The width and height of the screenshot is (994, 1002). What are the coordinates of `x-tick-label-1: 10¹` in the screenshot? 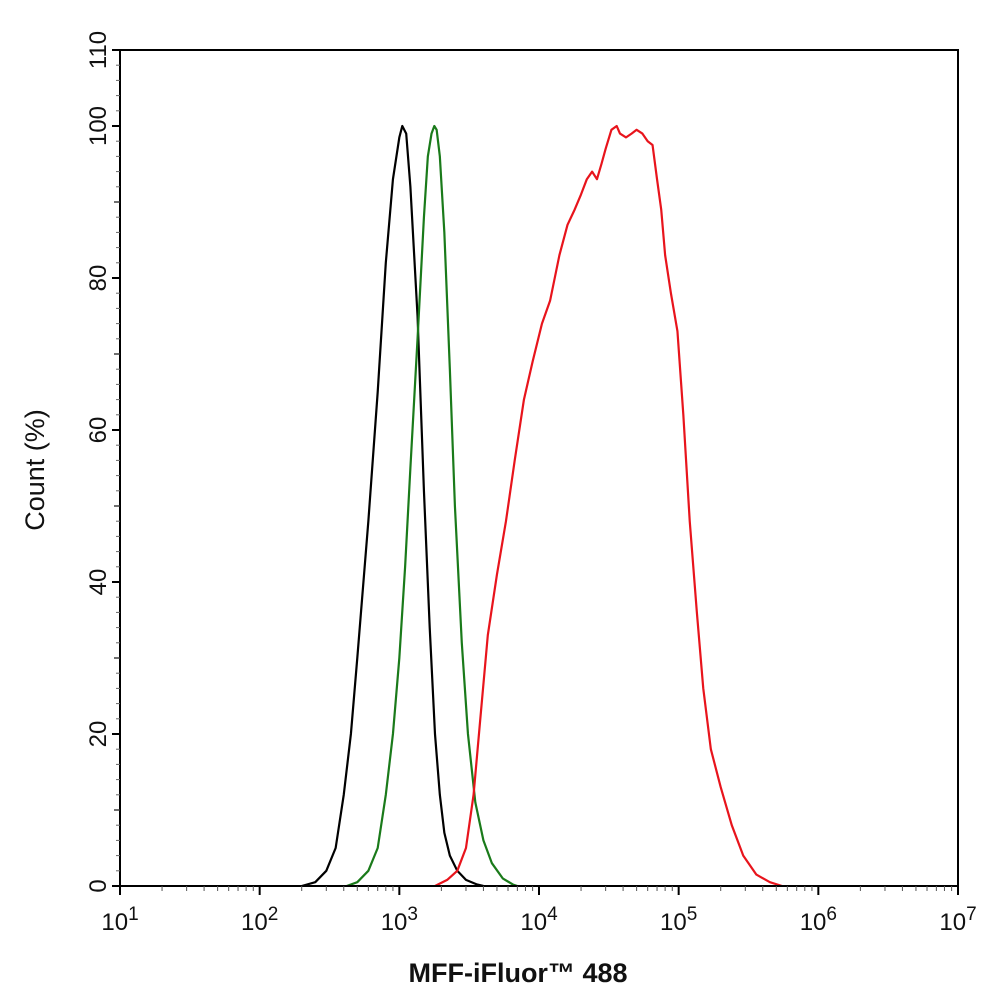 It's located at (119, 920).